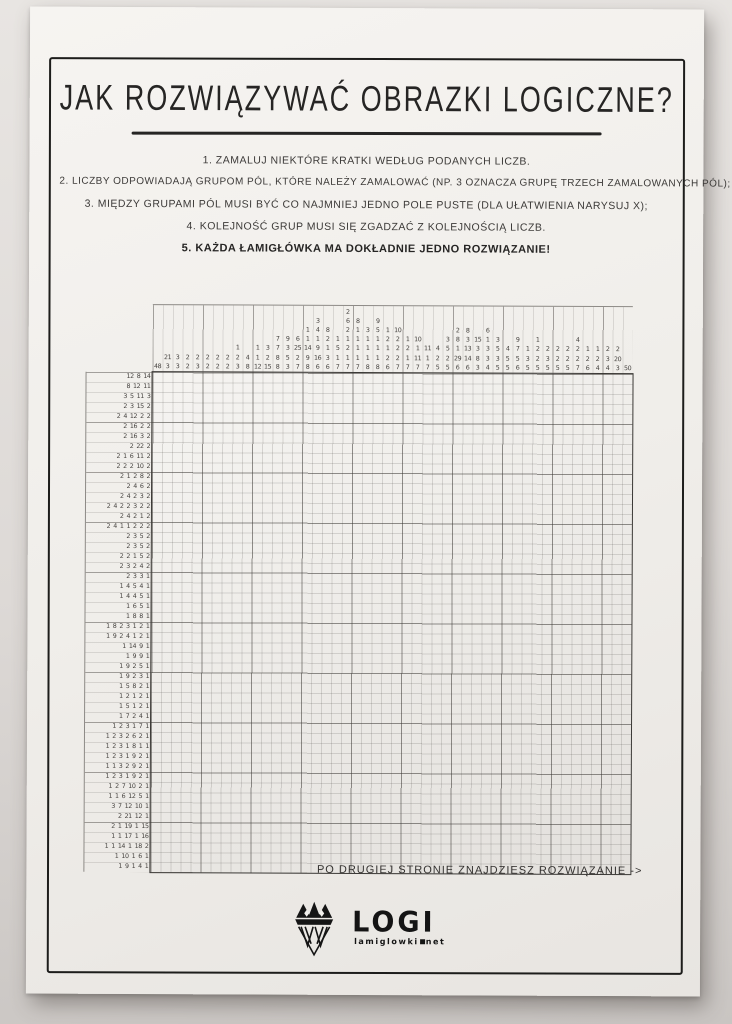  I want to click on row-clue-number: 8, so click(134, 616).